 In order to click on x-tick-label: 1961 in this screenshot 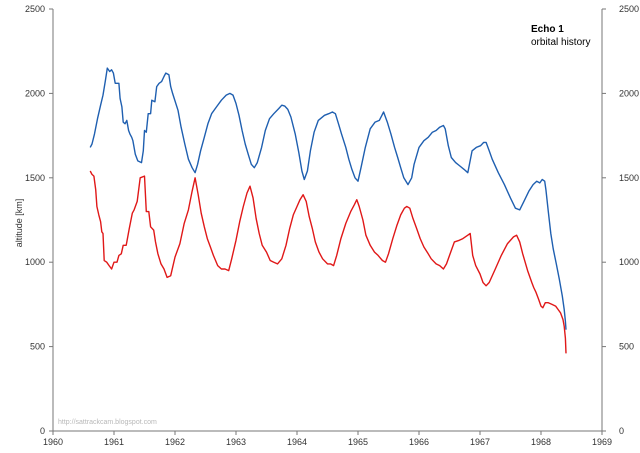, I will do `click(114, 442)`.